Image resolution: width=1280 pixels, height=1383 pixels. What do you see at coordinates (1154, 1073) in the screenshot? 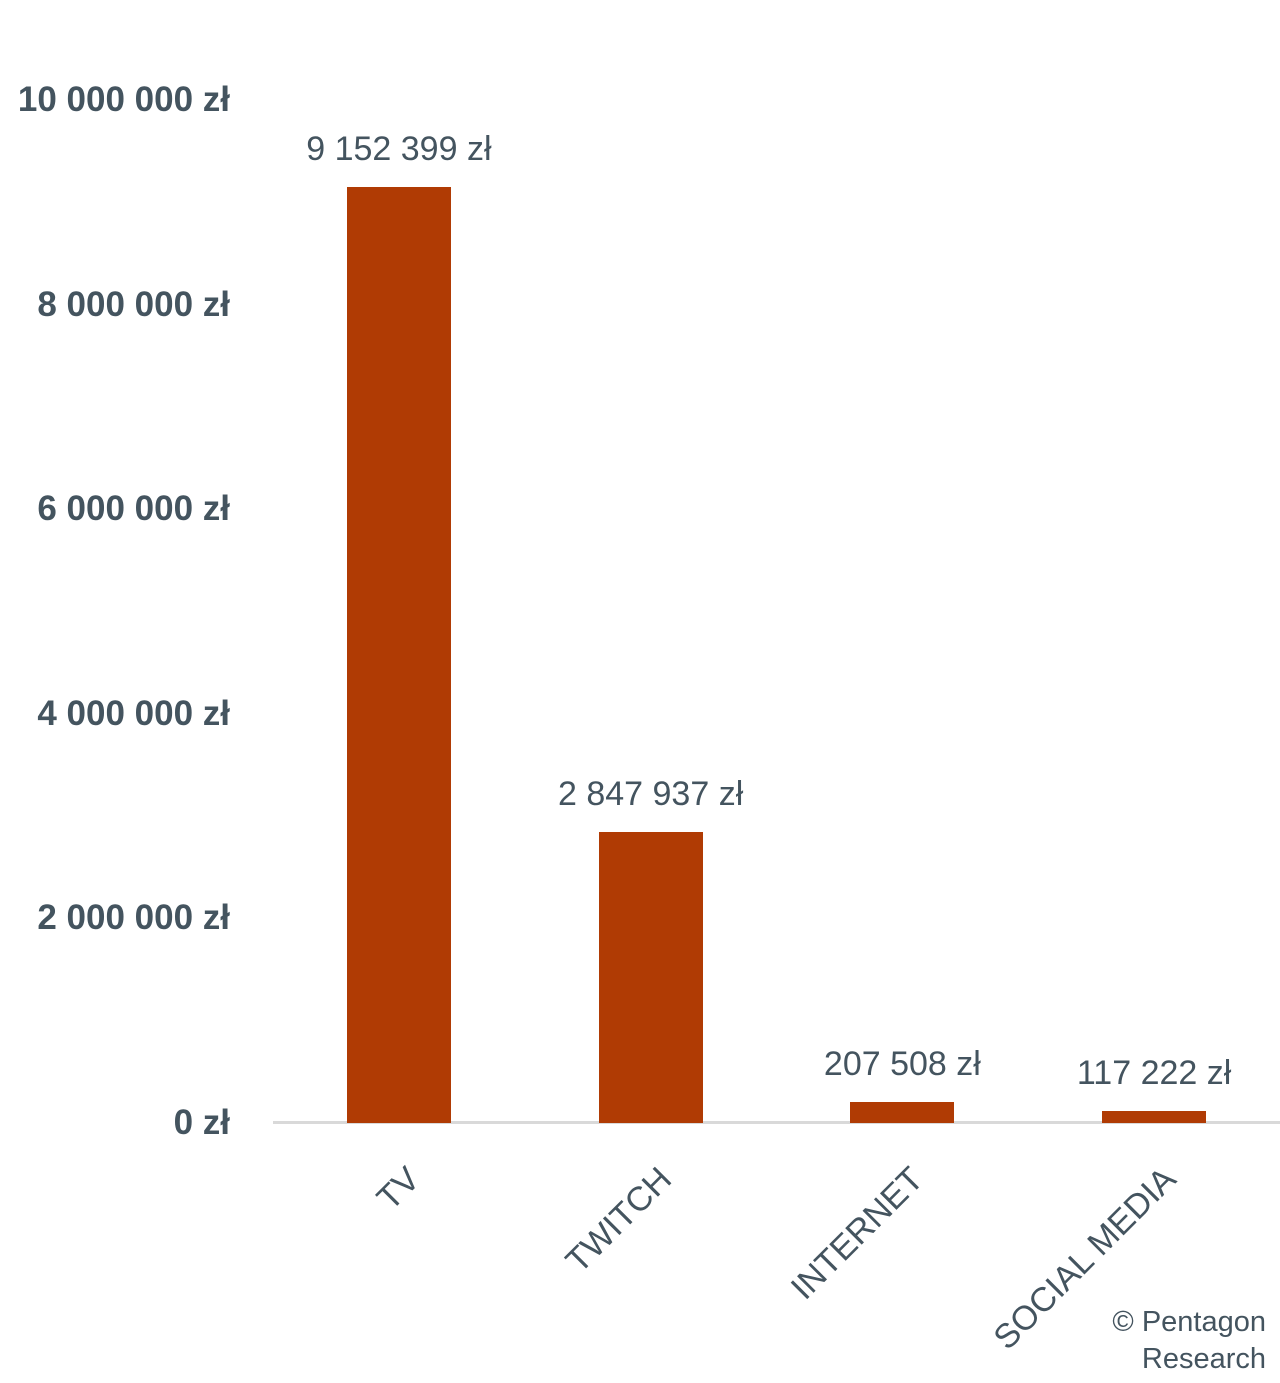
I see `bar-value-label-social-media: 117 222 zł` at bounding box center [1154, 1073].